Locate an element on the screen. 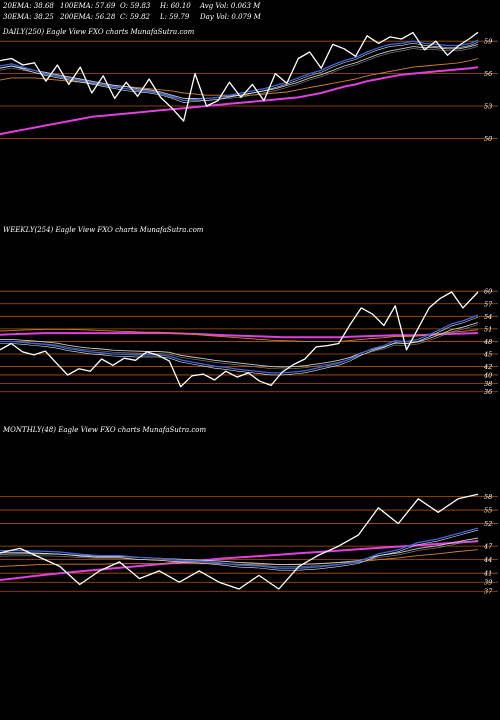 The image size is (500, 720). monthly-30ema-line is located at coordinates (239, 551).